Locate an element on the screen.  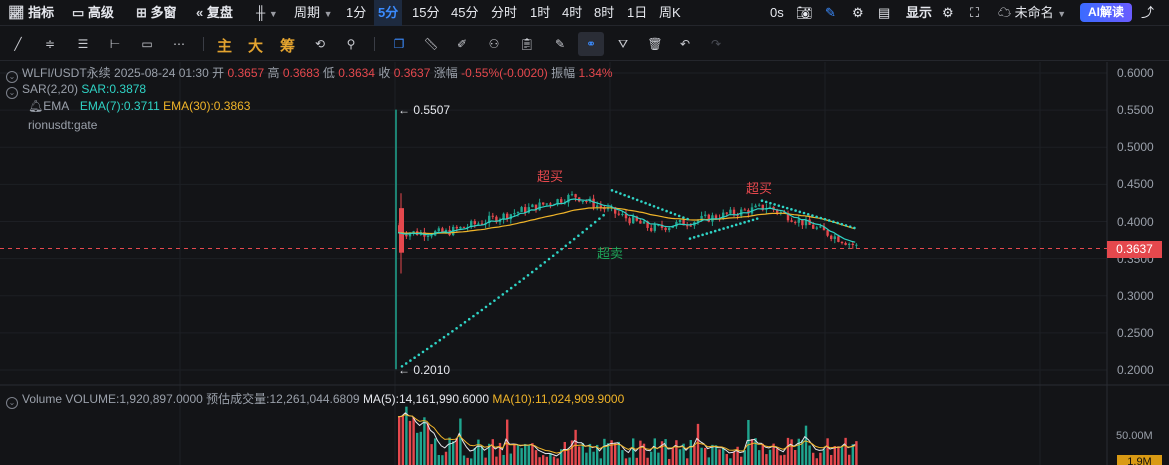
copy-icon: ❐ is located at coordinates (399, 44).